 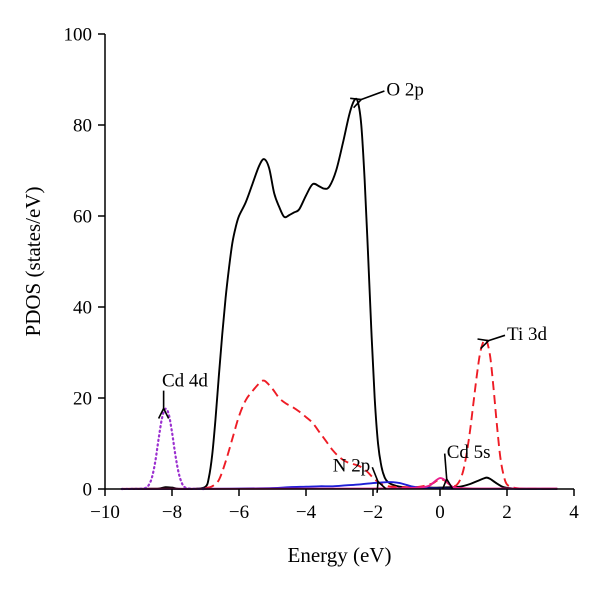 What do you see at coordinates (340, 555) in the screenshot?
I see `x-axis-label: Energy (eV)` at bounding box center [340, 555].